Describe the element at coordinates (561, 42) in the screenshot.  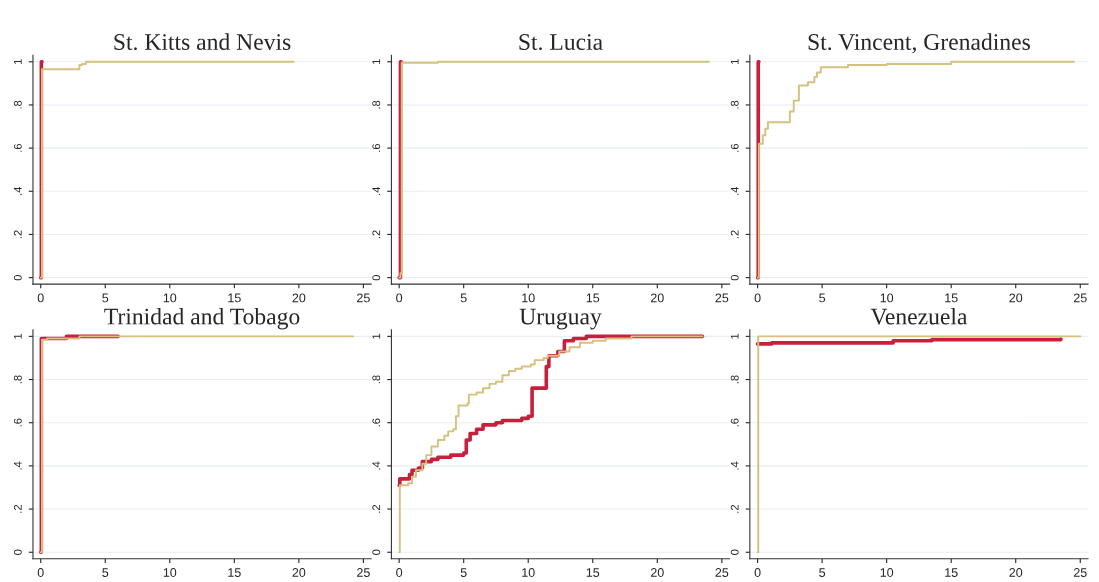
I see `chart-title: St. Lucia` at that location.